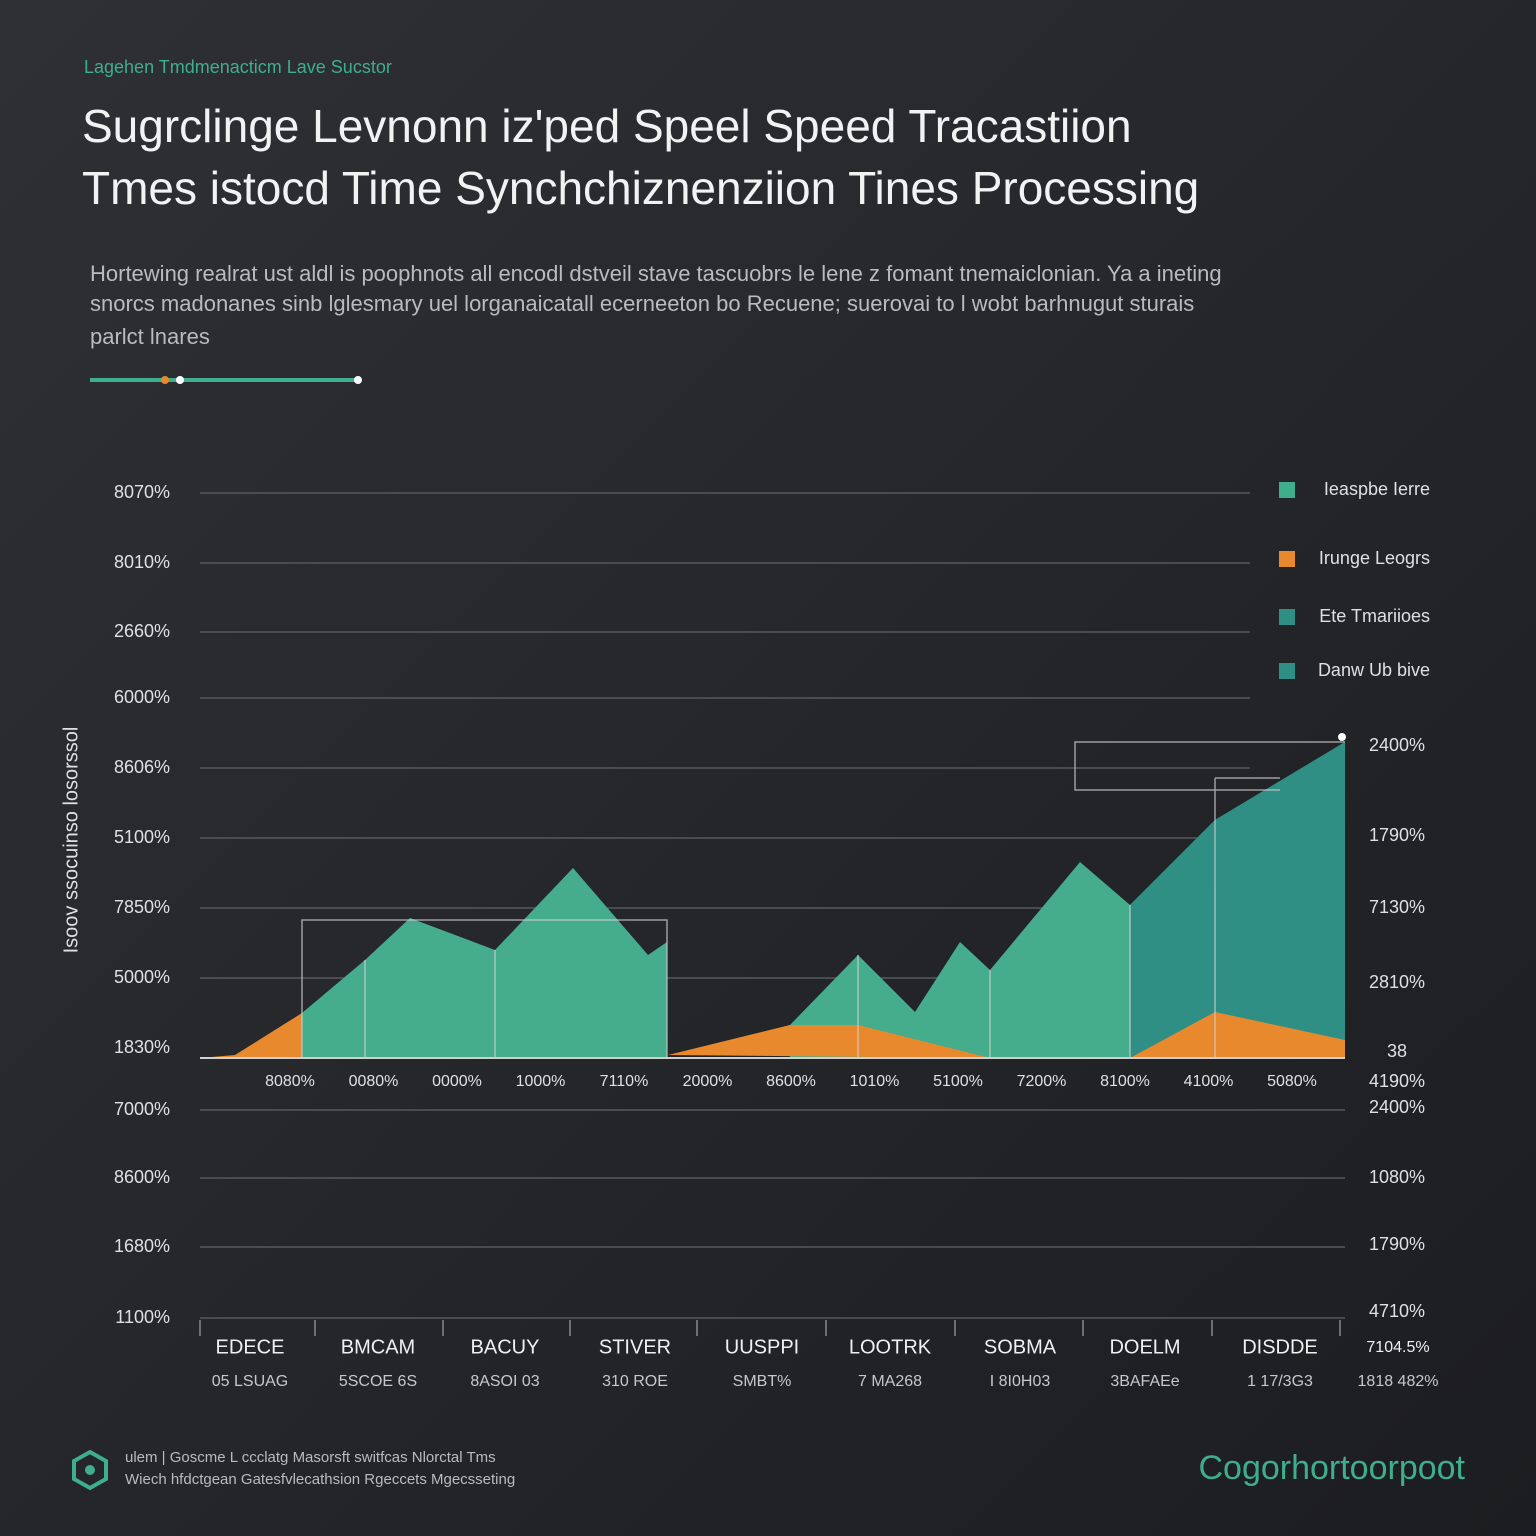 The image size is (1536, 1536). I want to click on column-header: DOELM, so click(1144, 1347).